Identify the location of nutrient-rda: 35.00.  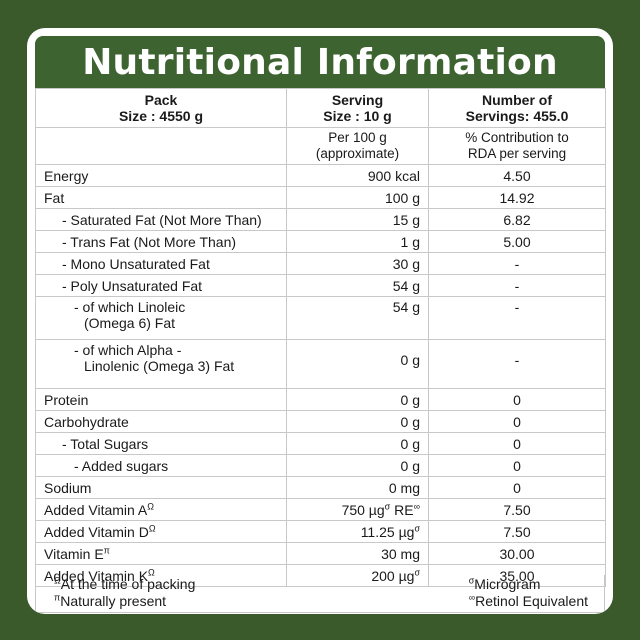
(517, 575).